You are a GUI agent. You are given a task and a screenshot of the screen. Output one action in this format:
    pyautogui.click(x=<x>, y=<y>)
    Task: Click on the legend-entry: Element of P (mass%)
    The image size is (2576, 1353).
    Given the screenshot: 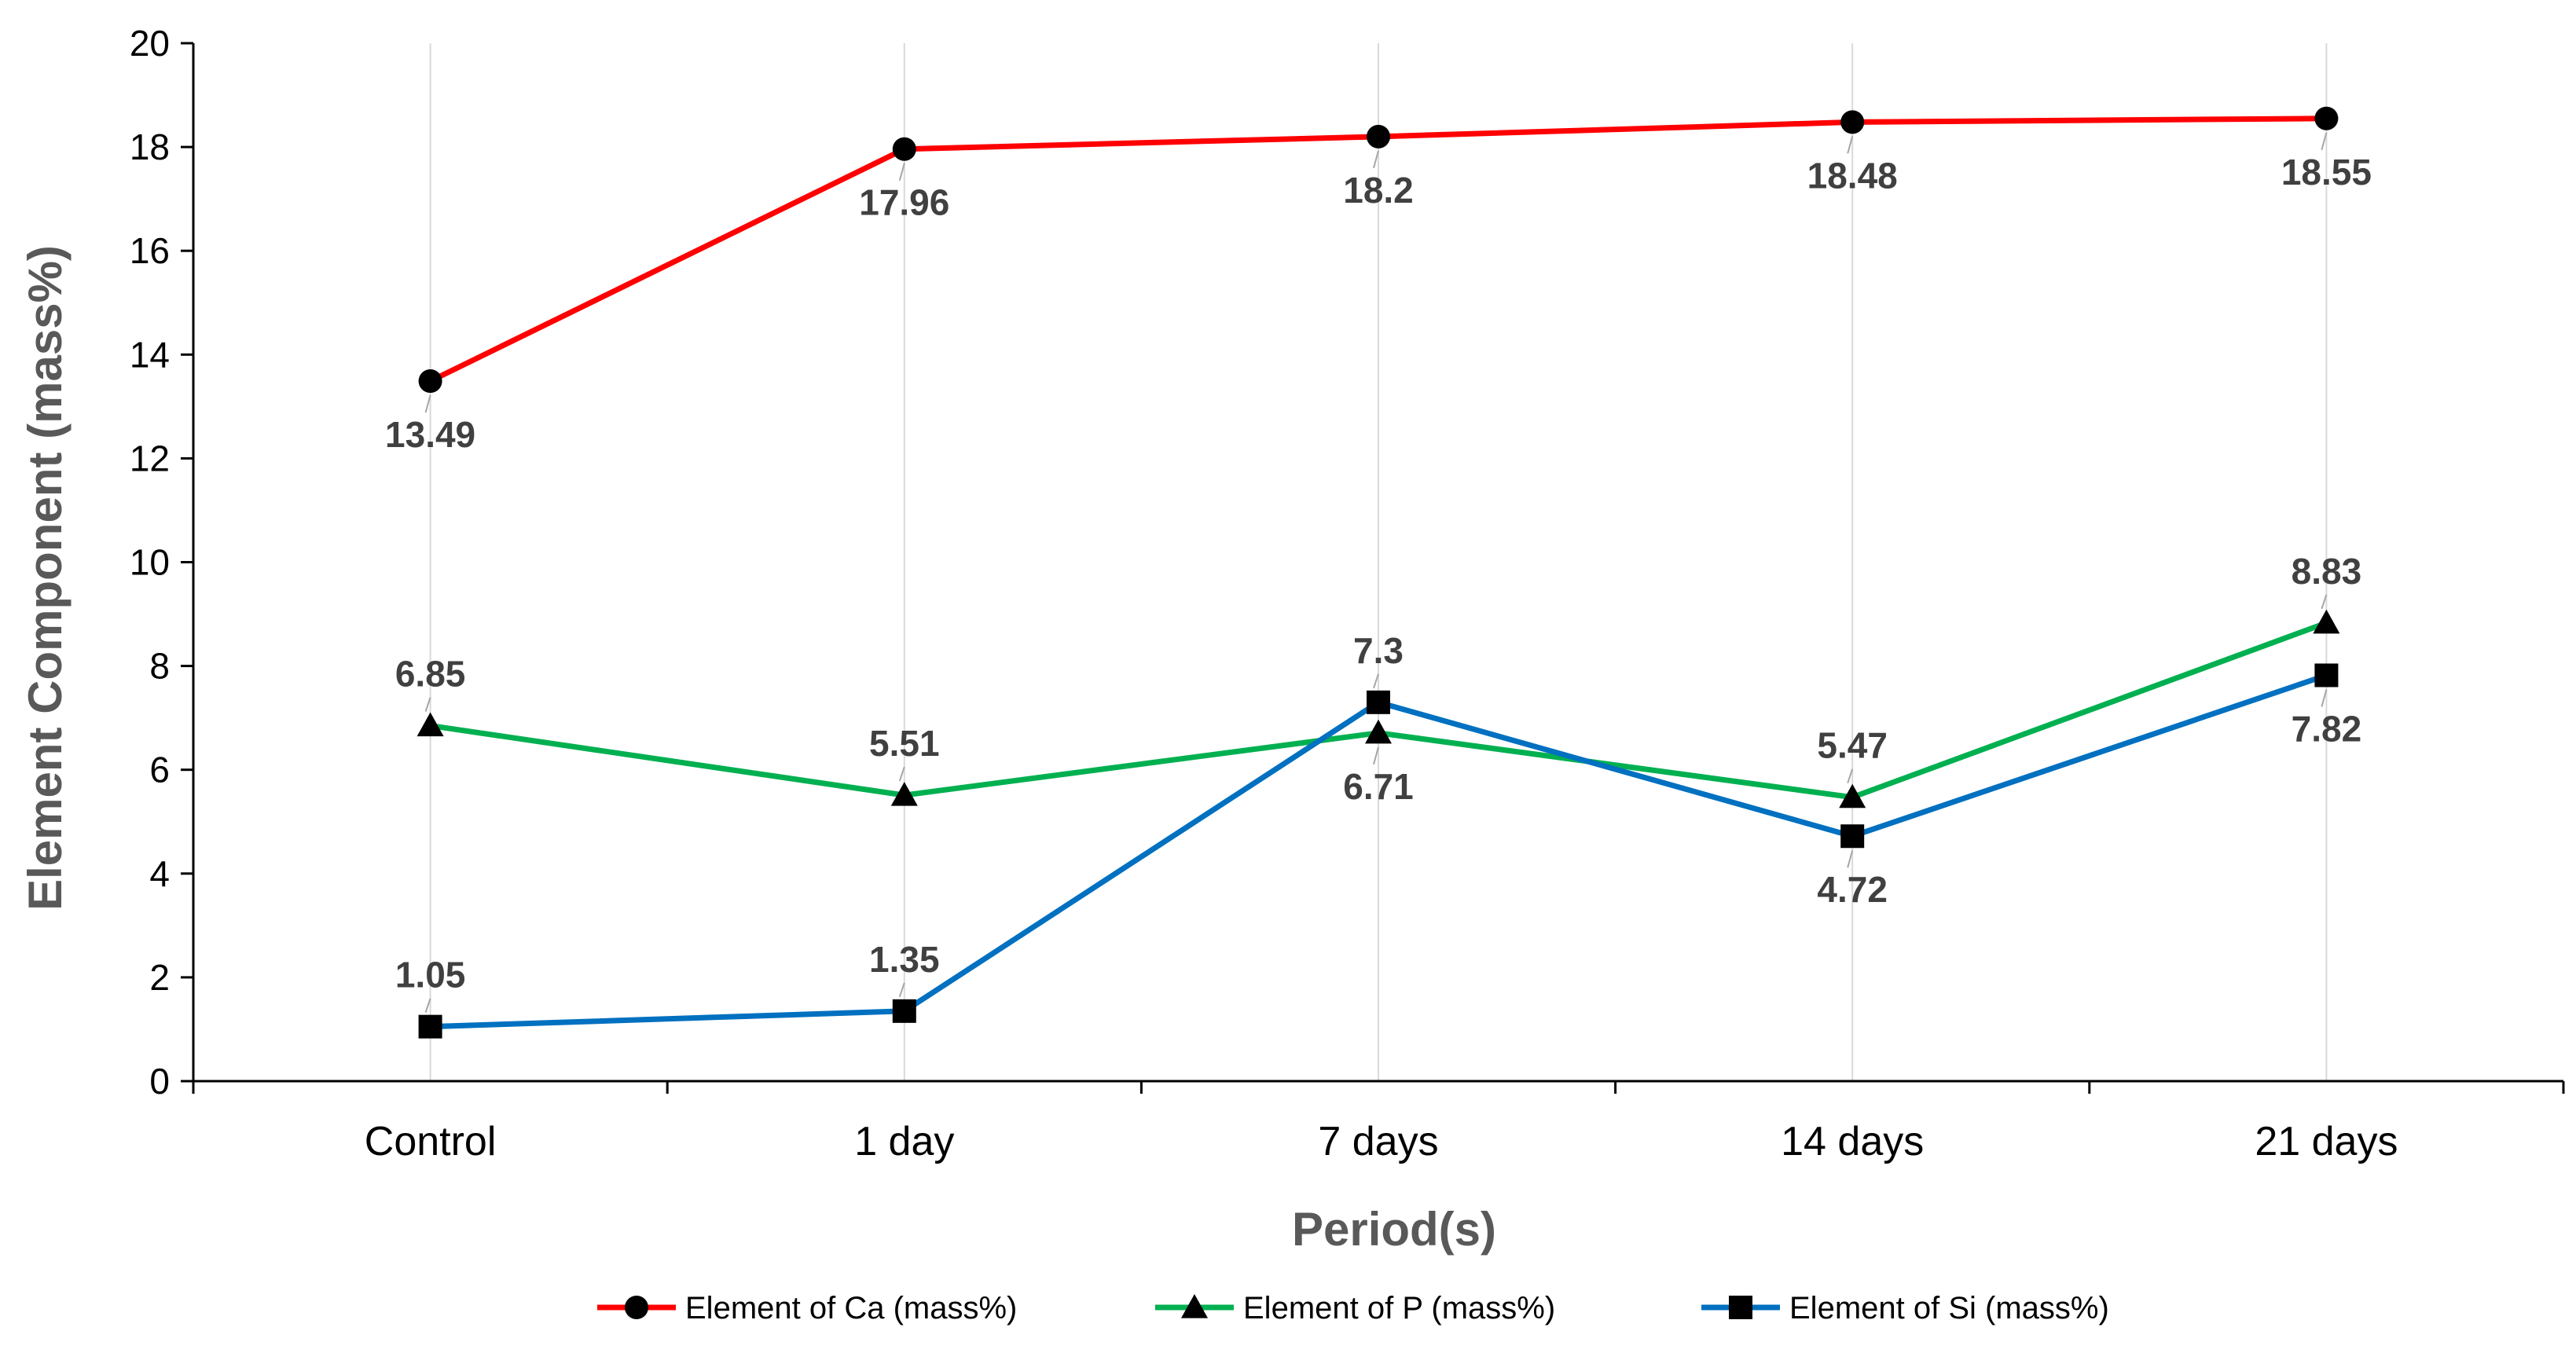 What is the action you would take?
    pyautogui.click(x=1355, y=1308)
    